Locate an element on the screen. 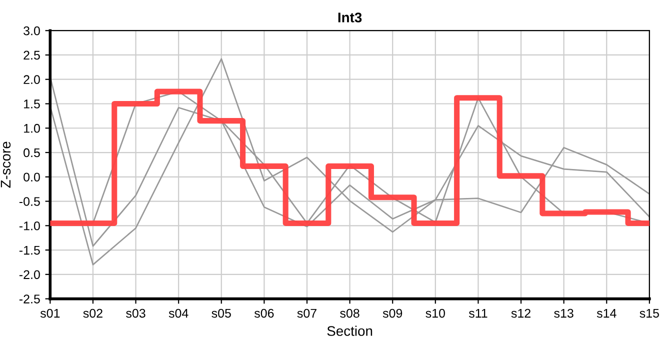 The image size is (660, 360). x-tick-label: s05 is located at coordinates (221, 313).